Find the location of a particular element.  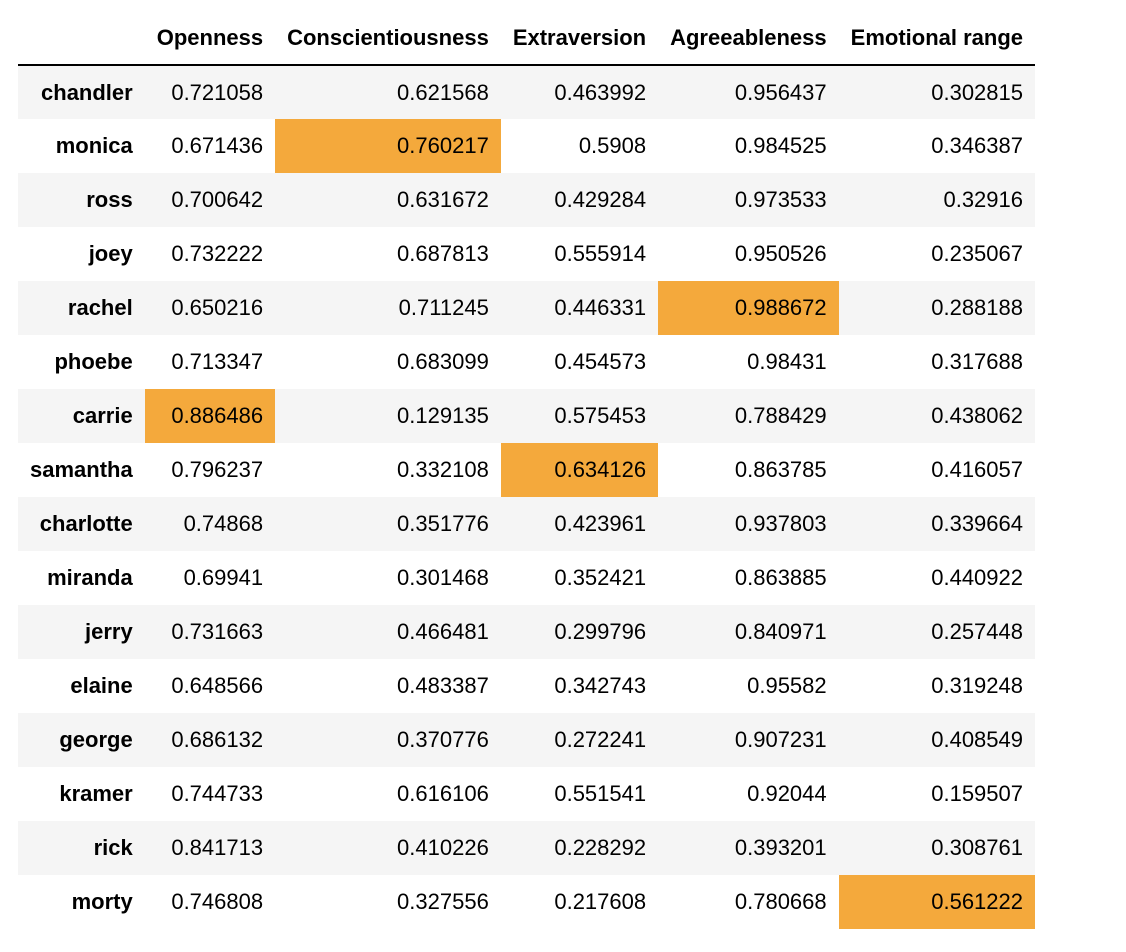

cell-conscientiousness: 0.327556 is located at coordinates (443, 901).